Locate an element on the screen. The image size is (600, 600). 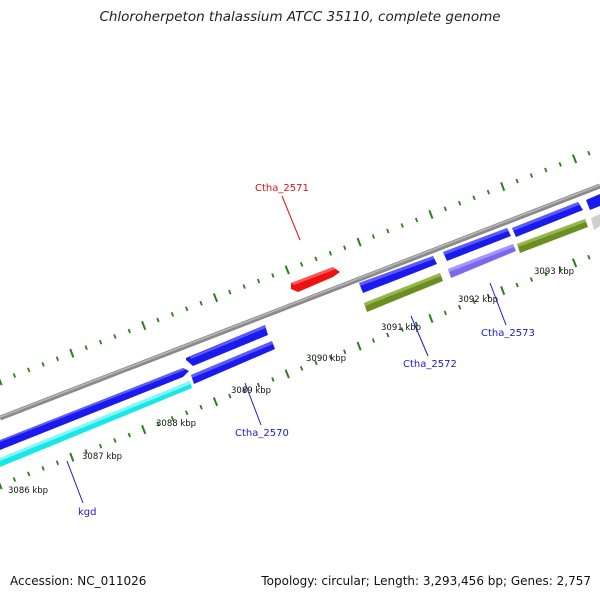
scale-label-3092: 3092 kbp is located at coordinates (478, 300).